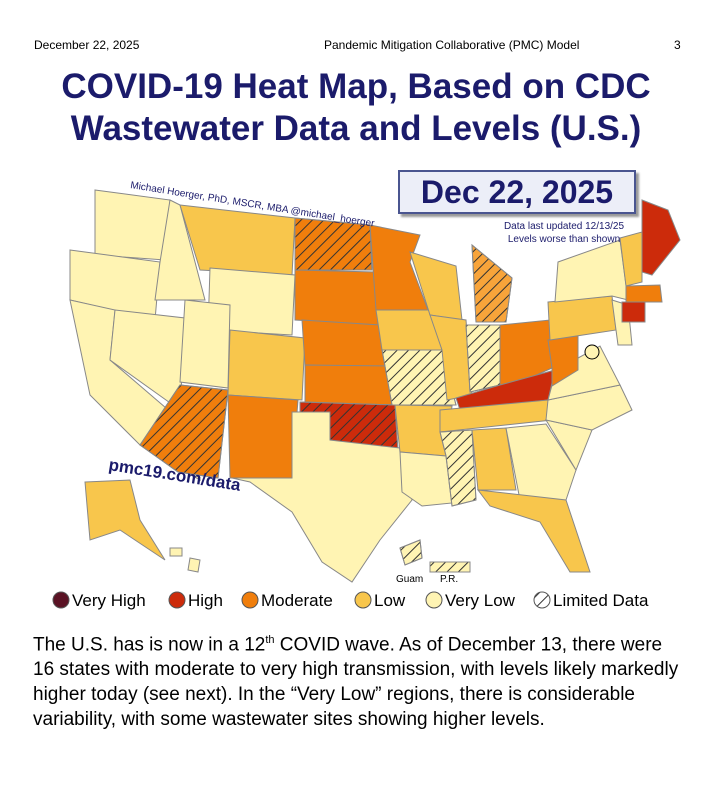 Image resolution: width=712 pixels, height=803 pixels. What do you see at coordinates (409, 579) in the screenshot?
I see `guam-label: Guam` at bounding box center [409, 579].